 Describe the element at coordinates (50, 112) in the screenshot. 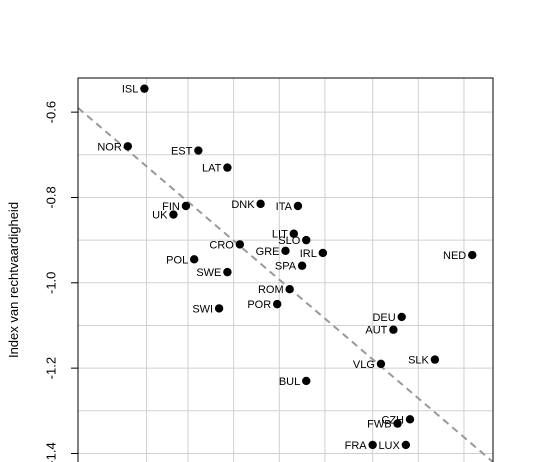

I see `y-tick-label: -0.6` at that location.